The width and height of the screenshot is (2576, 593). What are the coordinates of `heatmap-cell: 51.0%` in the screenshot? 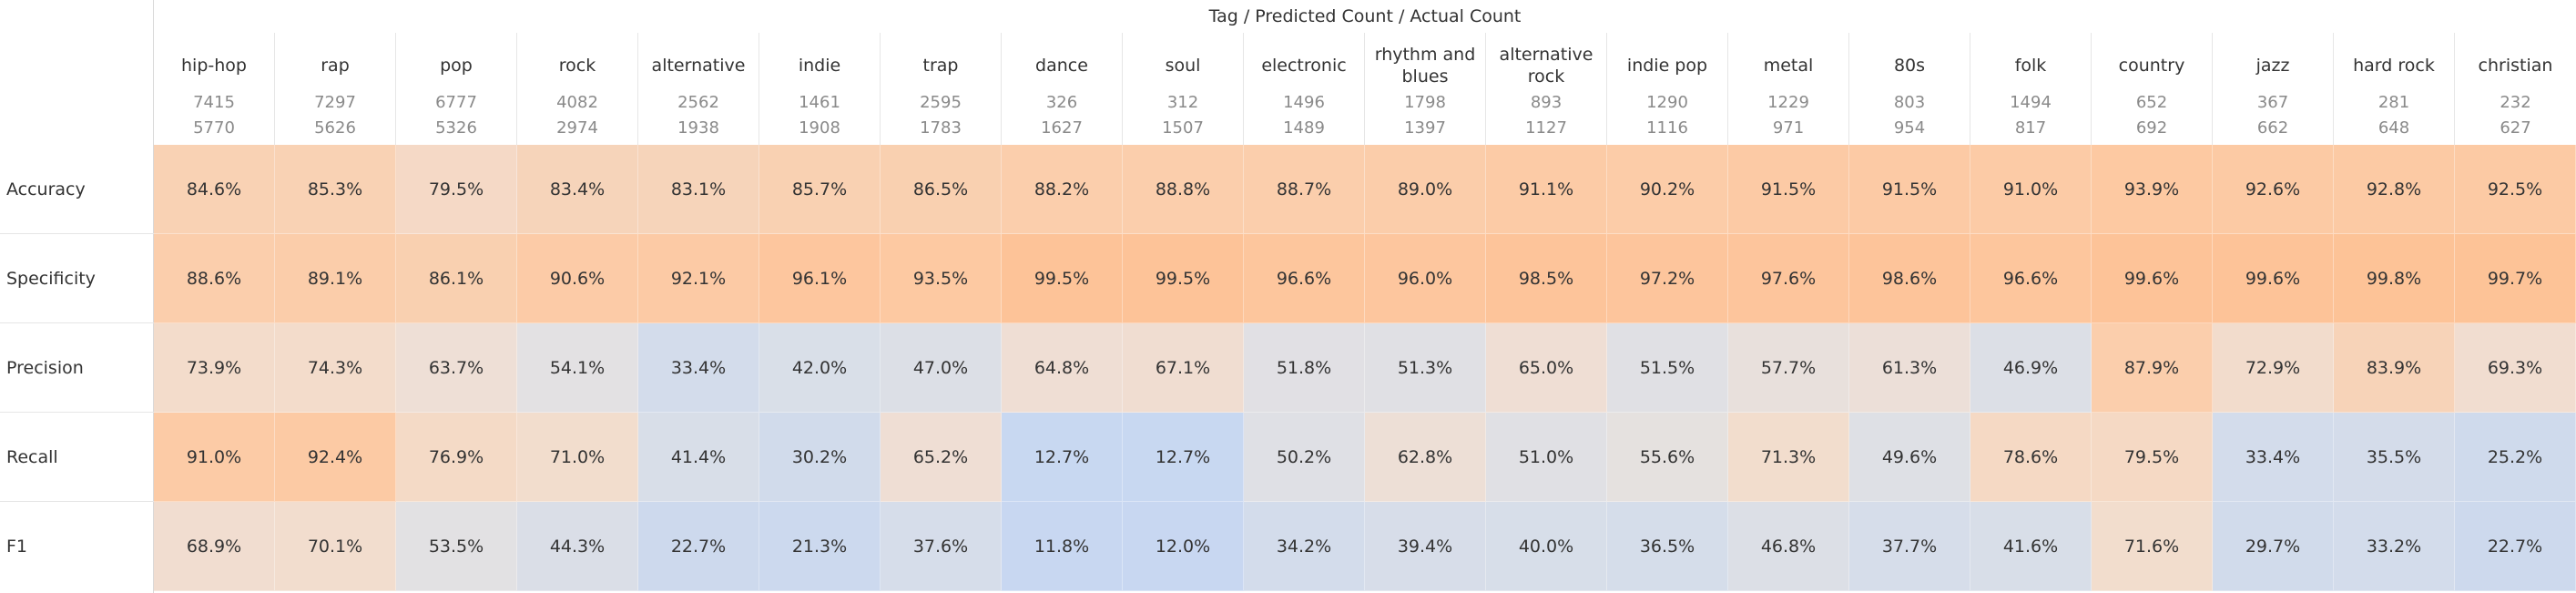 It's located at (1547, 458).